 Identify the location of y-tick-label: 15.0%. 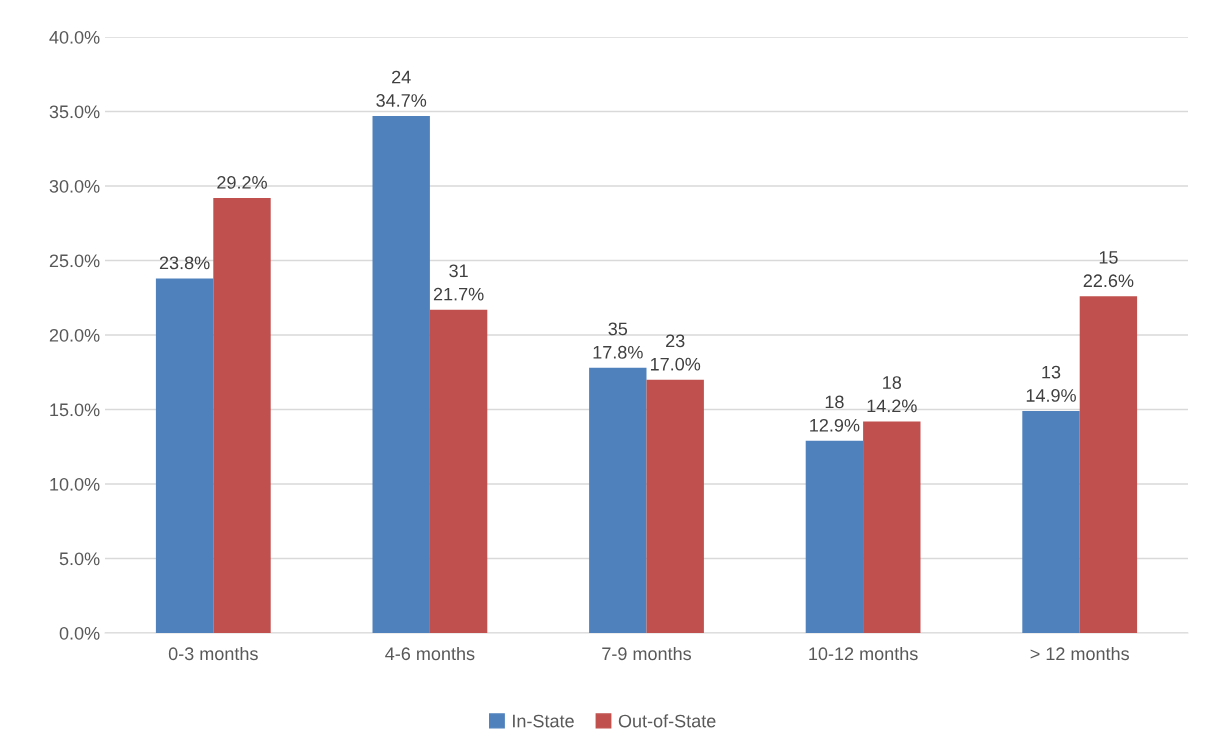
(75, 410).